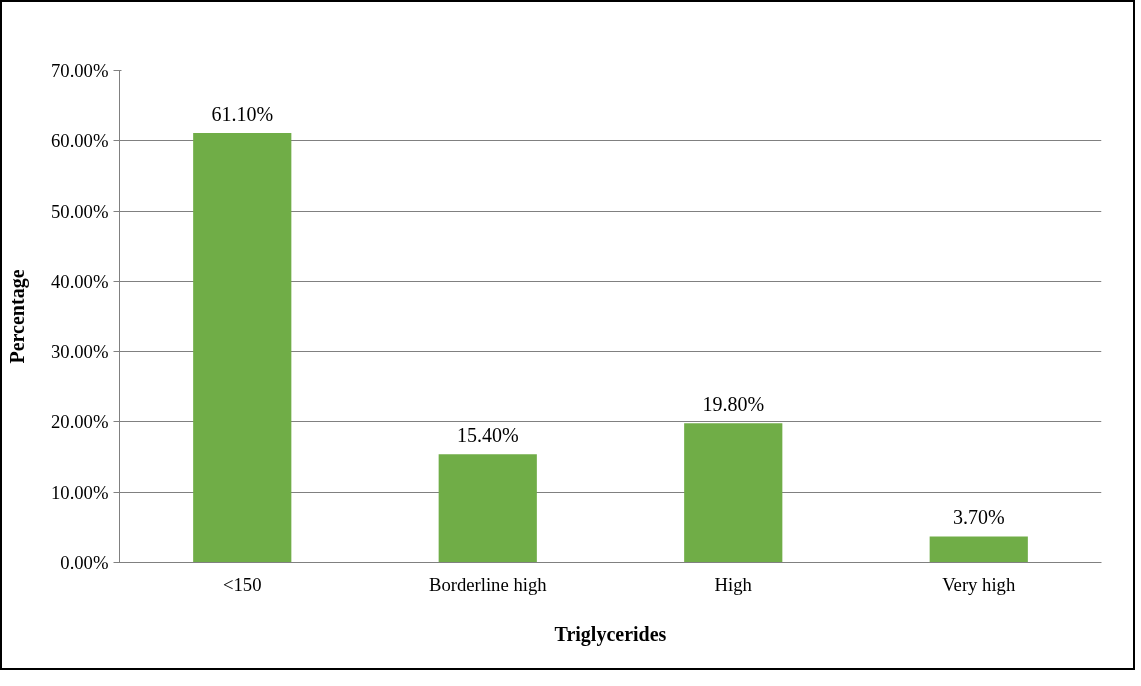 The width and height of the screenshot is (1141, 686). What do you see at coordinates (242, 114) in the screenshot?
I see `data-label: 61.10%` at bounding box center [242, 114].